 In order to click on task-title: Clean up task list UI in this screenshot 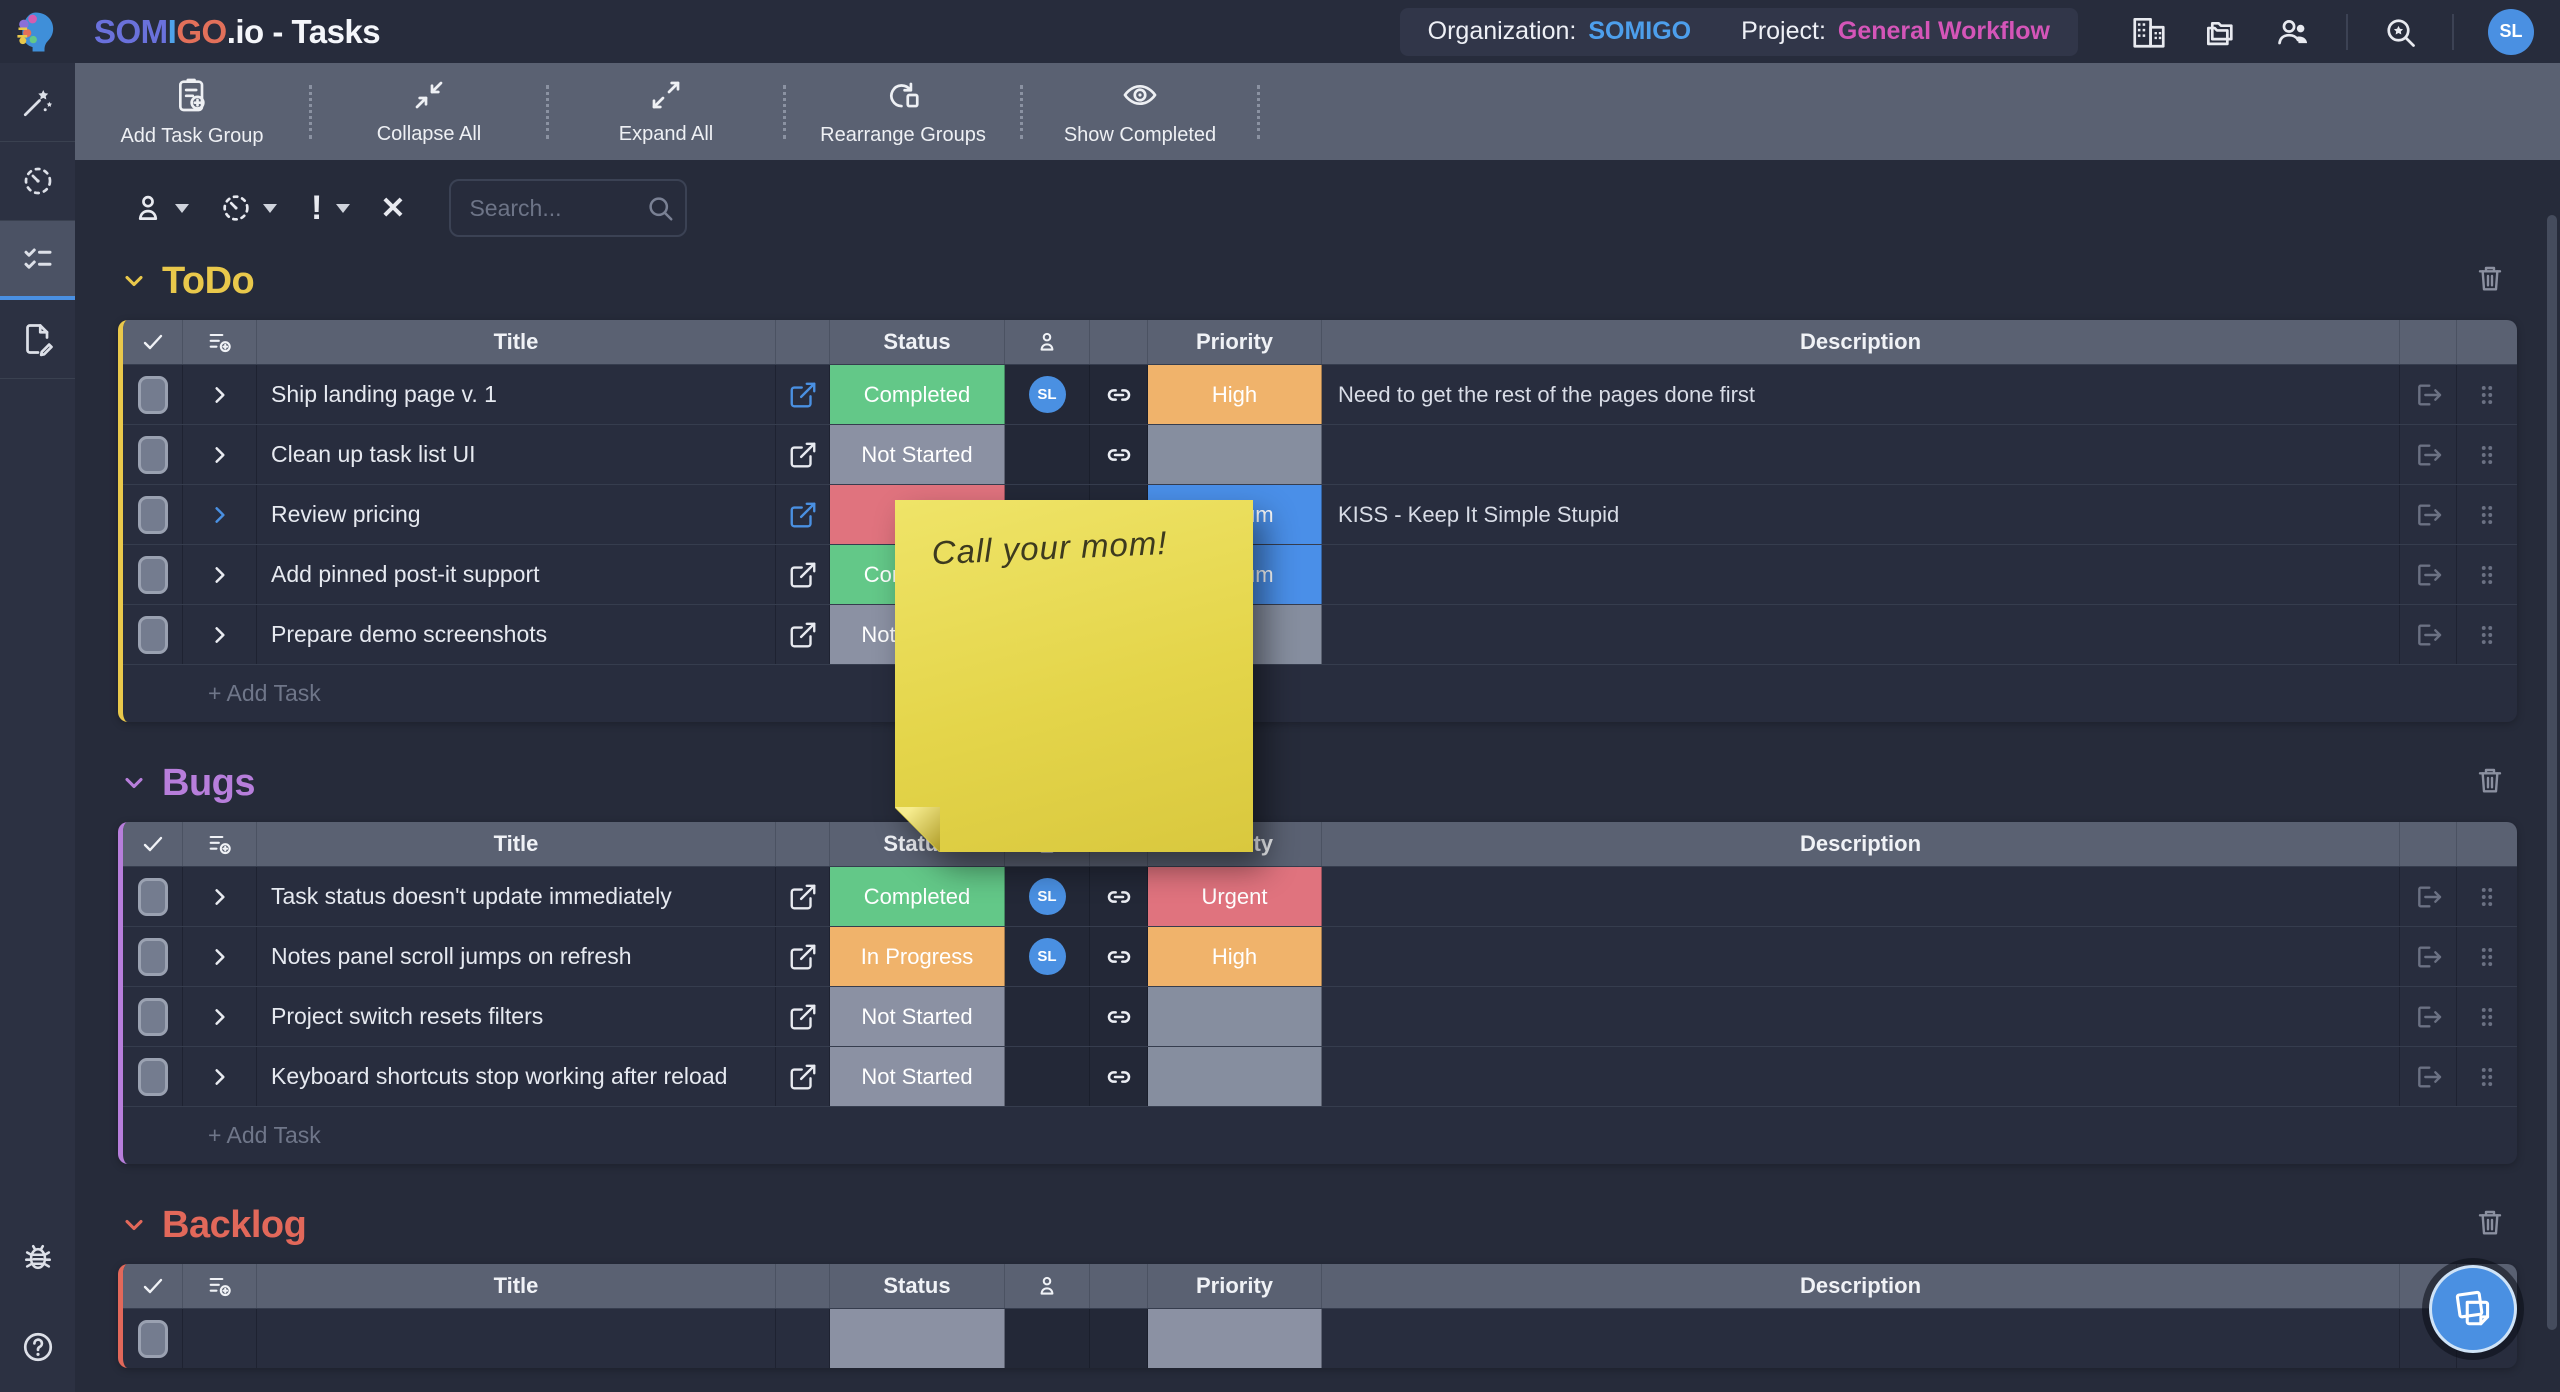, I will do `click(516, 454)`.